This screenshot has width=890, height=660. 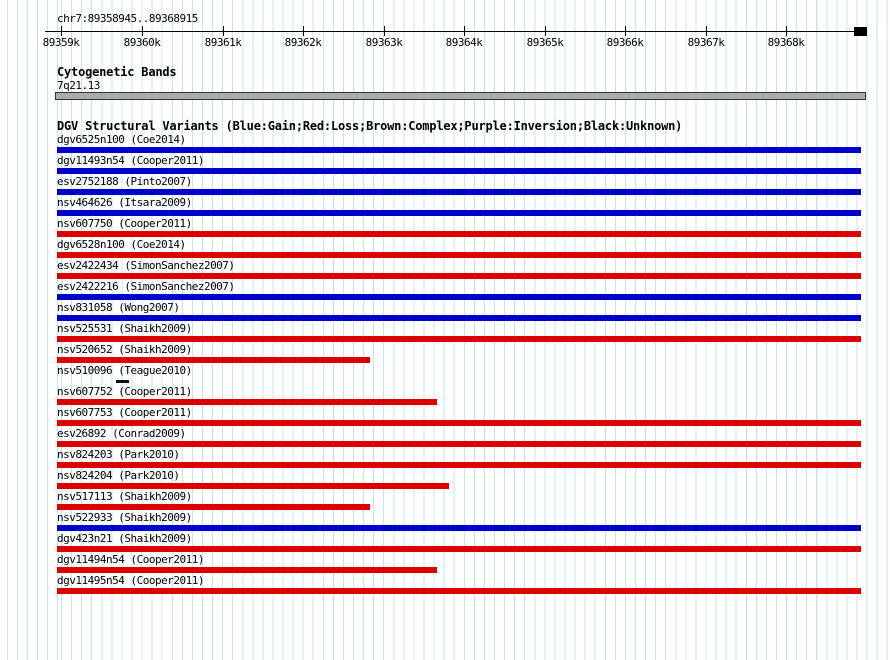 What do you see at coordinates (130, 559) in the screenshot?
I see `variant-label: dgv11494n54 (Cooper2011)` at bounding box center [130, 559].